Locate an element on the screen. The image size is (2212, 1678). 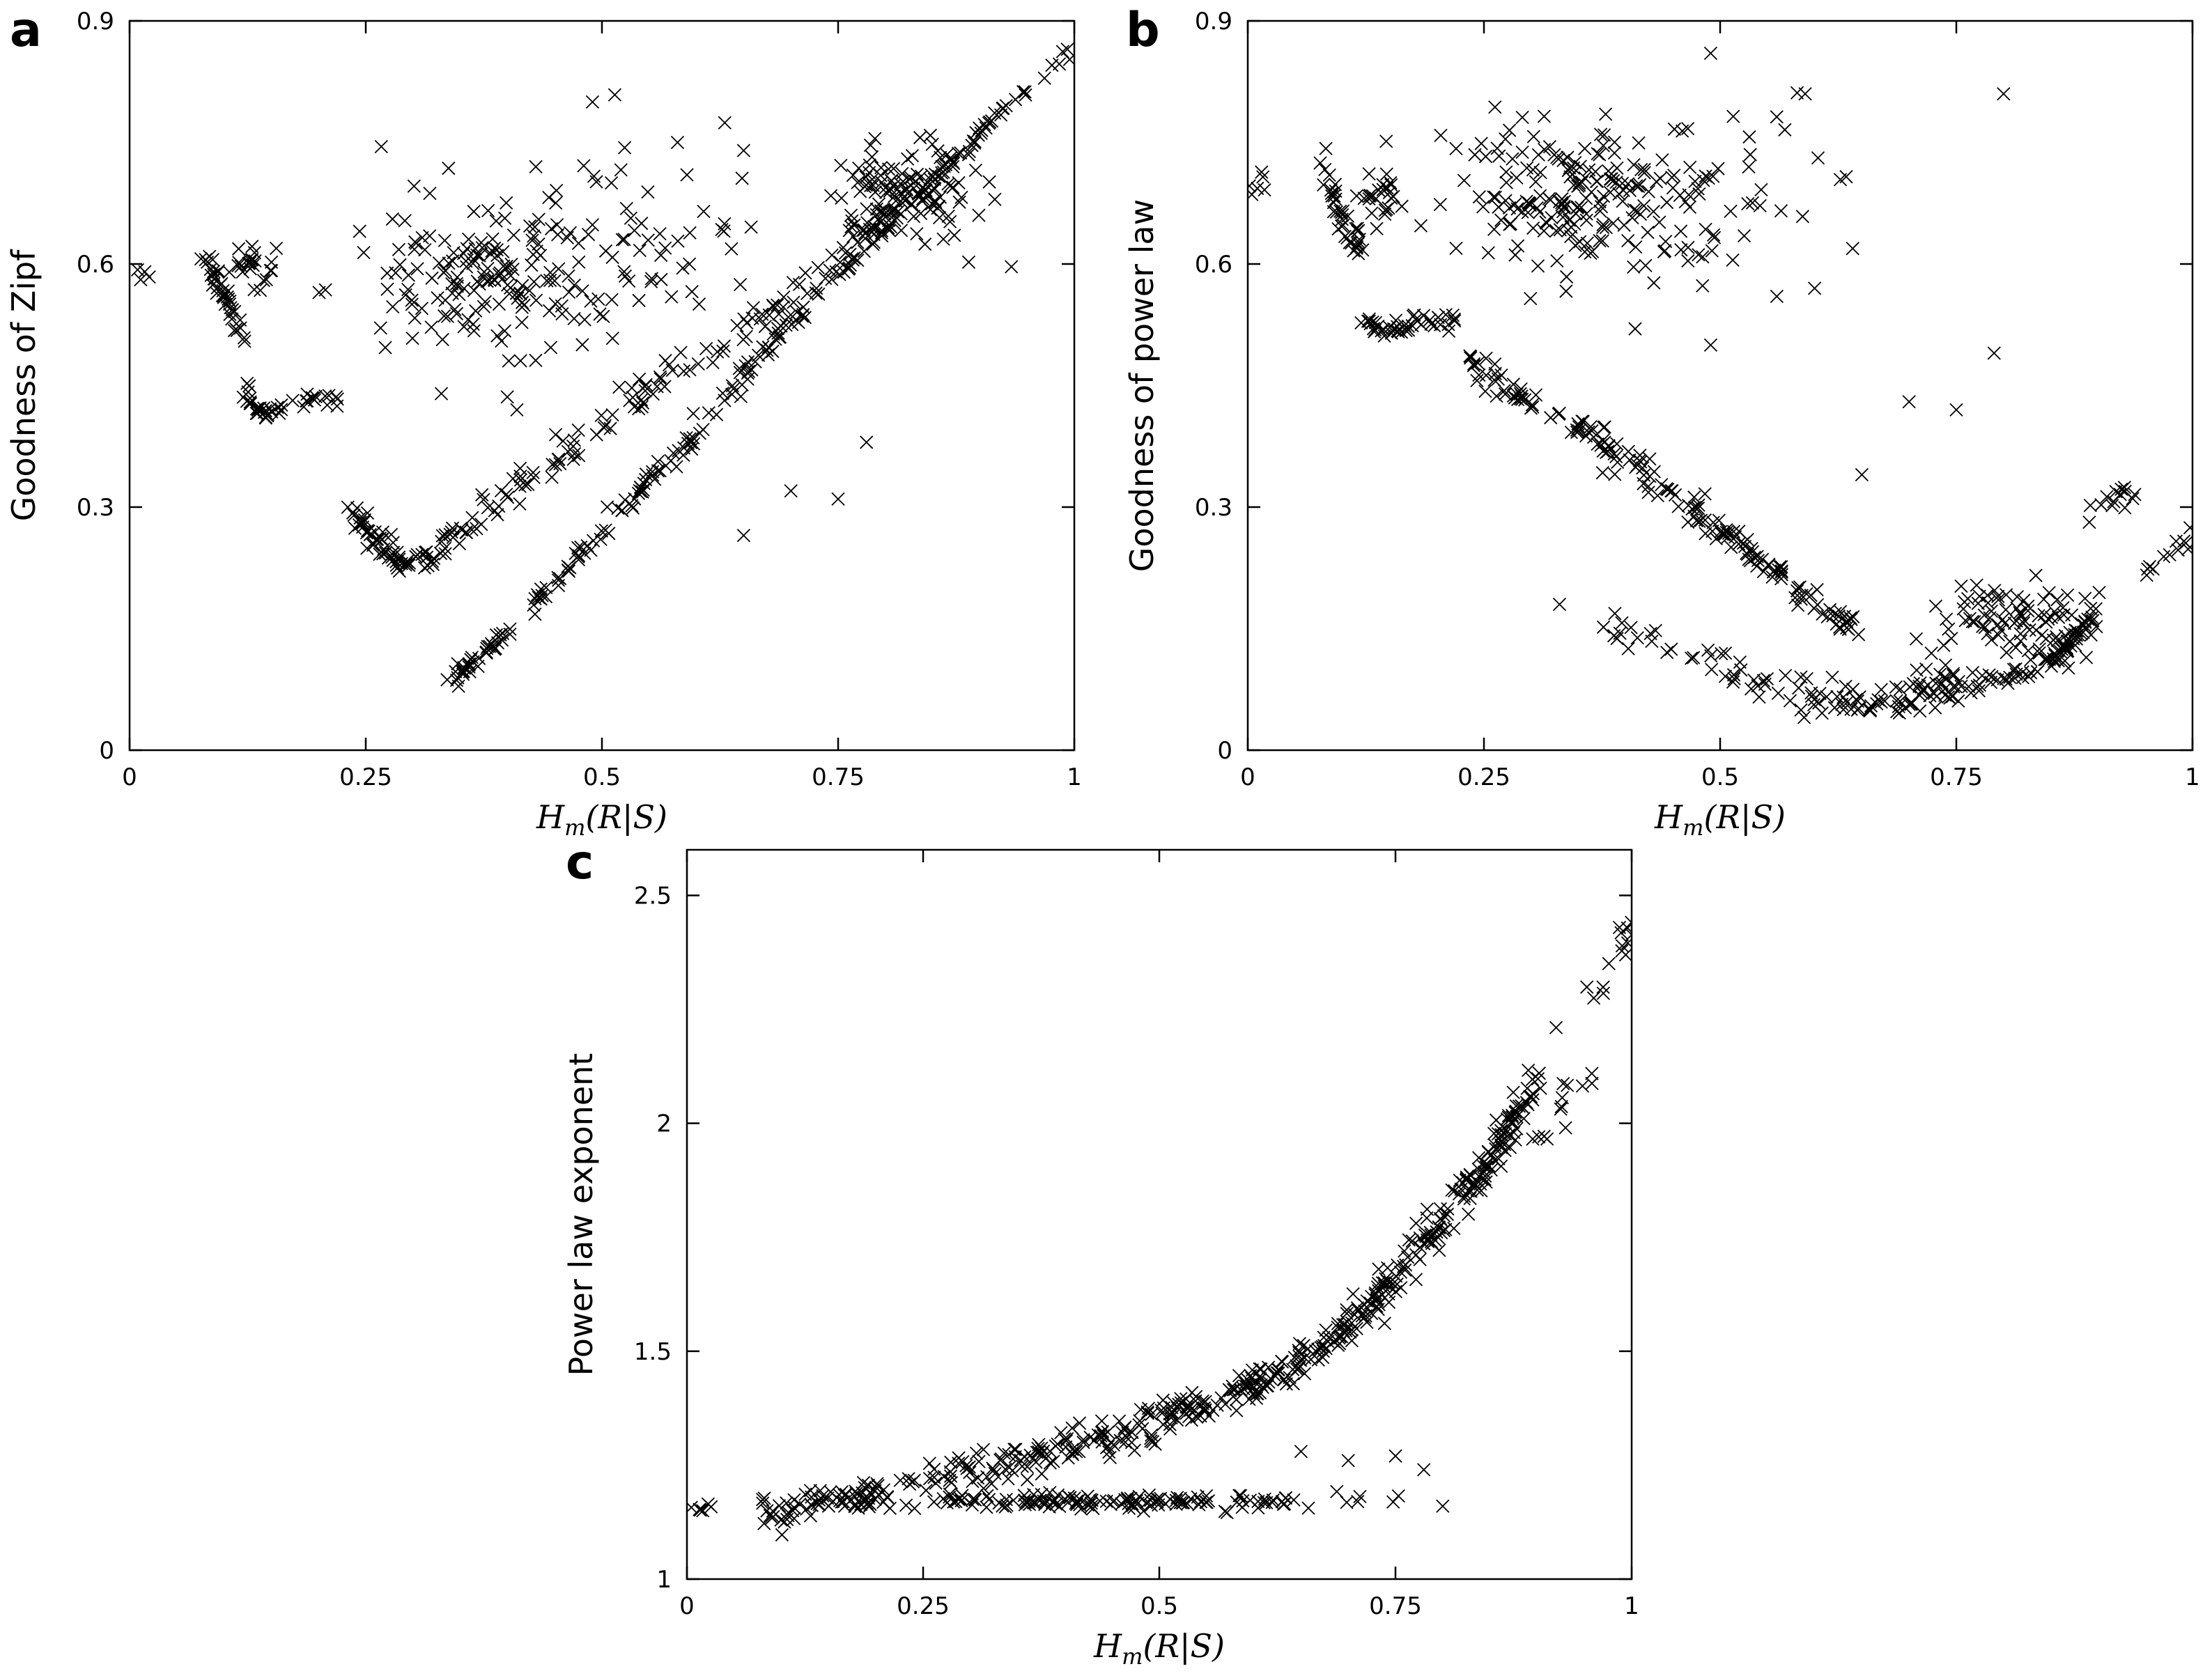
y-tick-label: 2 is located at coordinates (664, 1124).